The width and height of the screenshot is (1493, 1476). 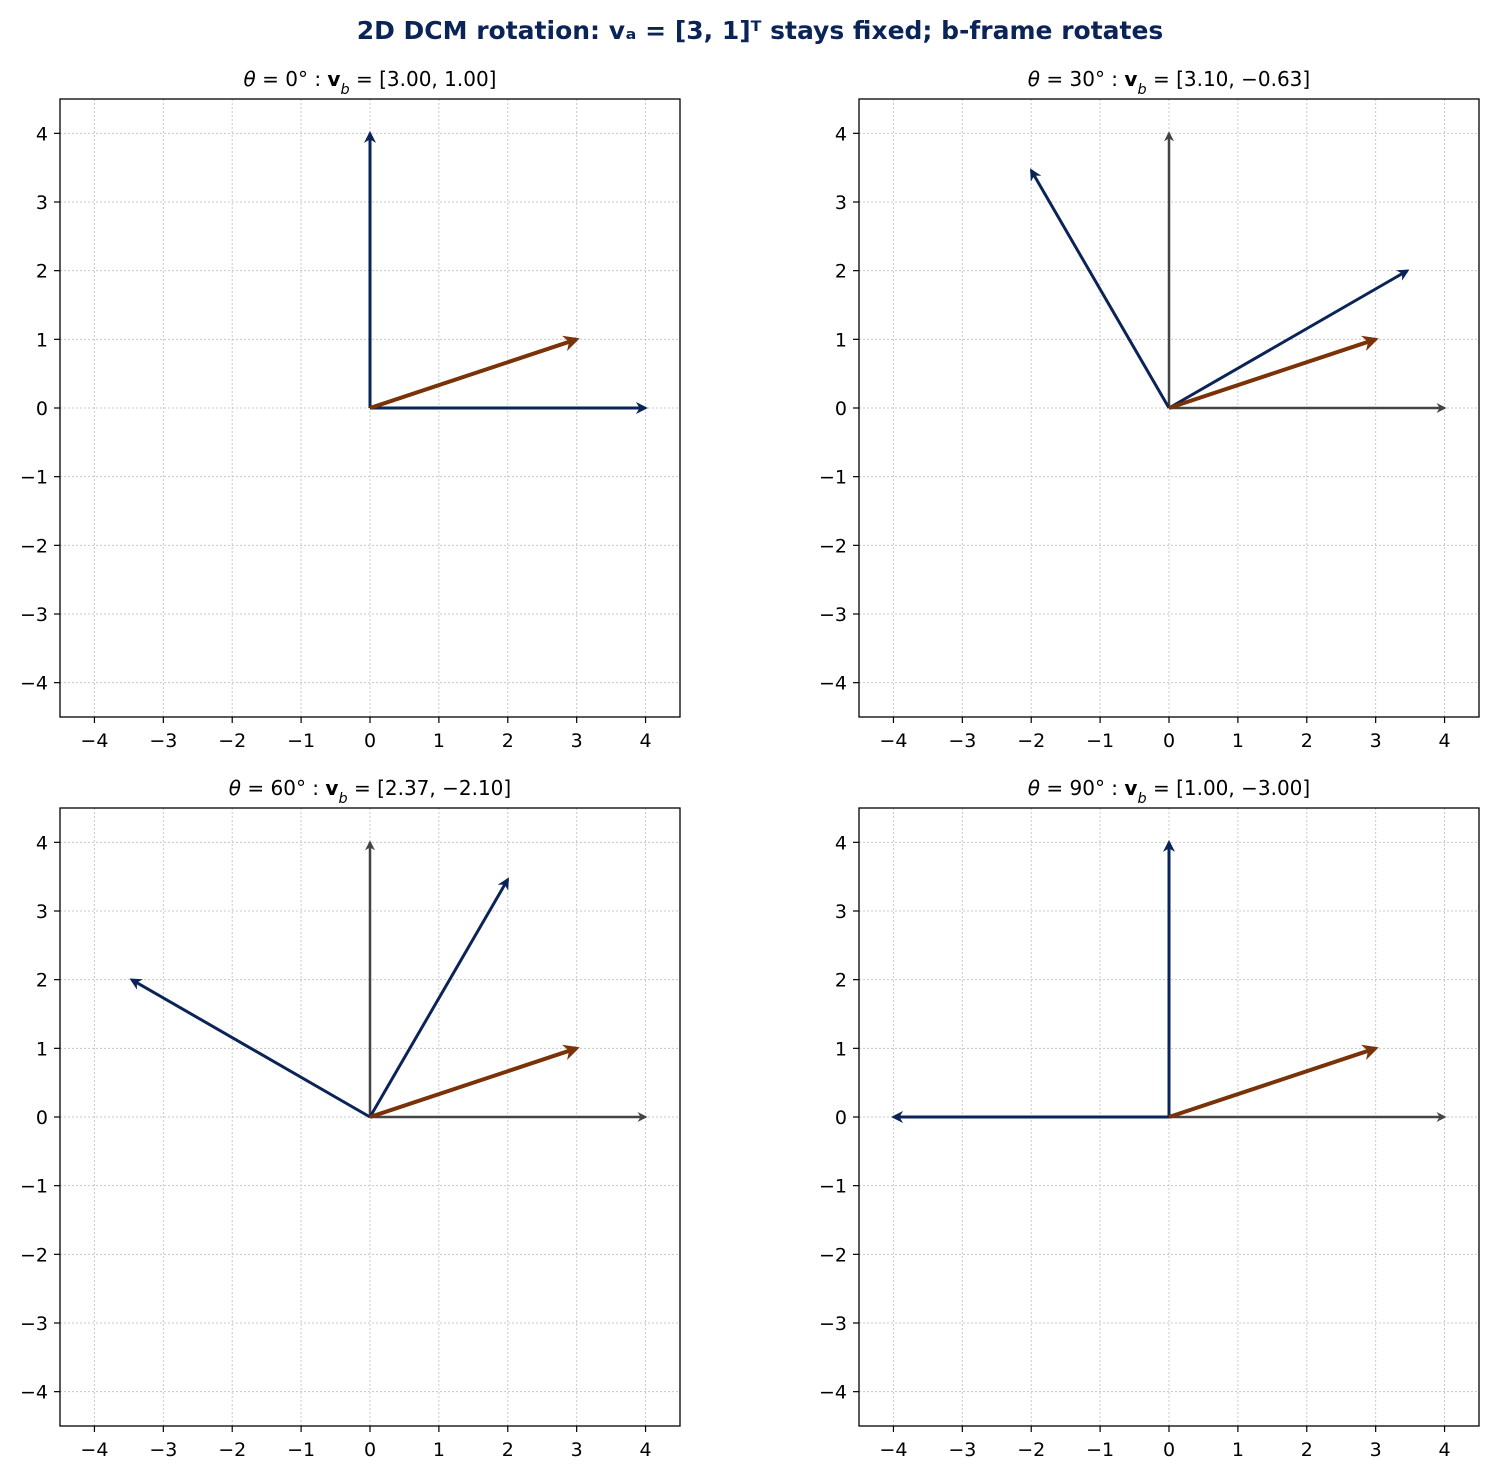 I want to click on subplot-title: θ = 60° : vb = [2.37, −2.10], so click(x=370, y=791).